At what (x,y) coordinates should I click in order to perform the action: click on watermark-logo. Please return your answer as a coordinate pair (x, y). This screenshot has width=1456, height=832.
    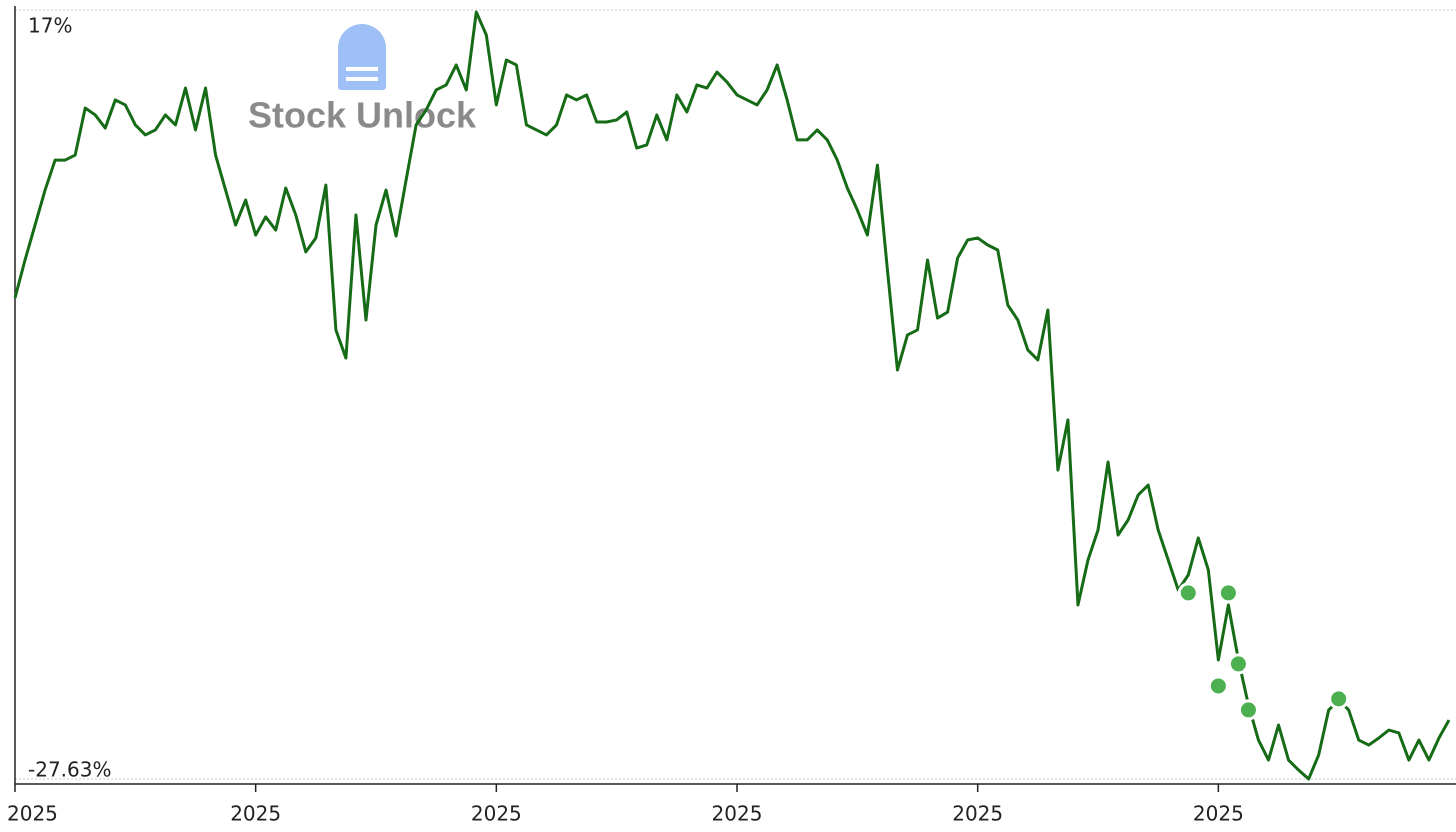
    Looking at the image, I should click on (362, 57).